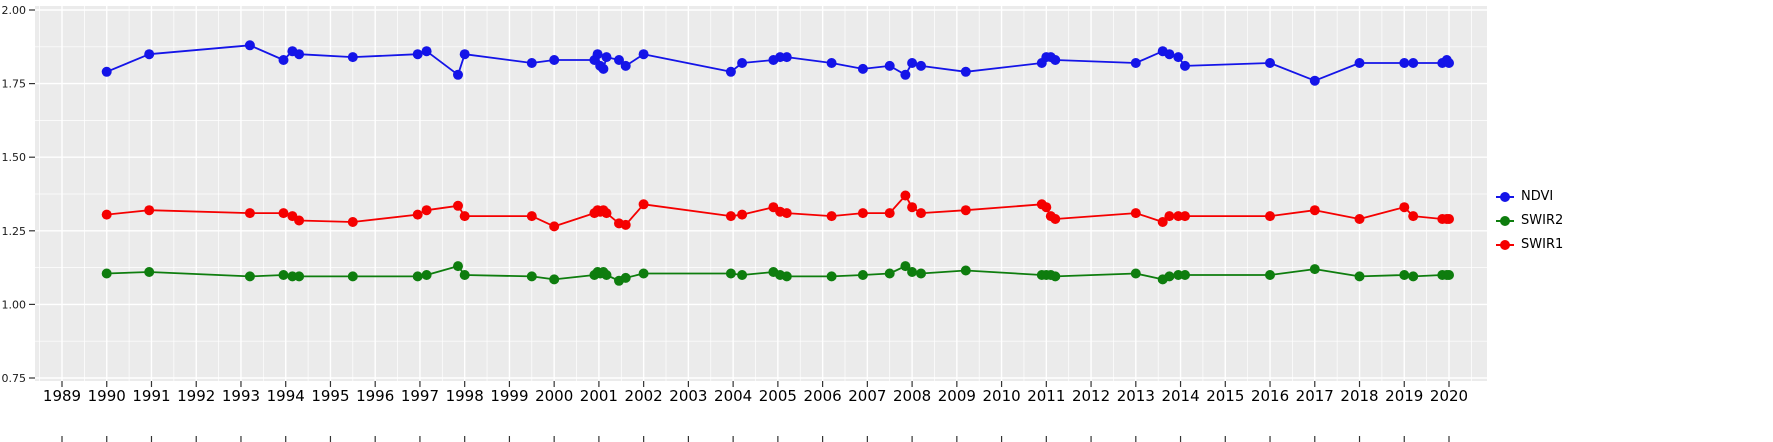 The image size is (1773, 442). What do you see at coordinates (1404, 396) in the screenshot?
I see `x-tick-label: 2019` at bounding box center [1404, 396].